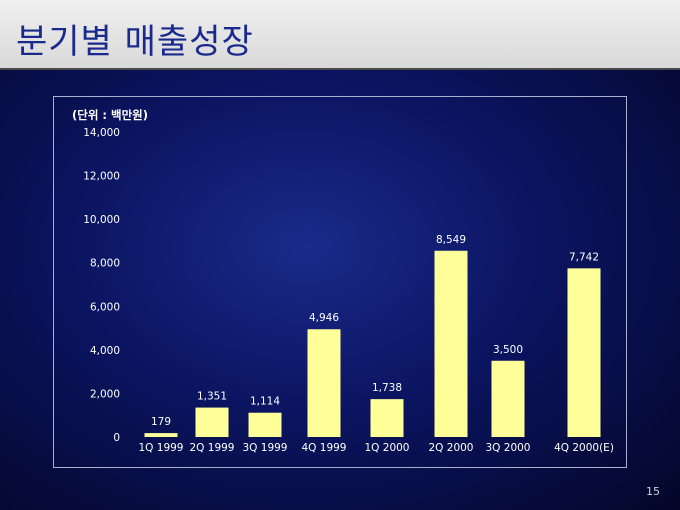  What do you see at coordinates (584, 448) in the screenshot?
I see `x-tick-label: 4Q 2000(E)` at bounding box center [584, 448].